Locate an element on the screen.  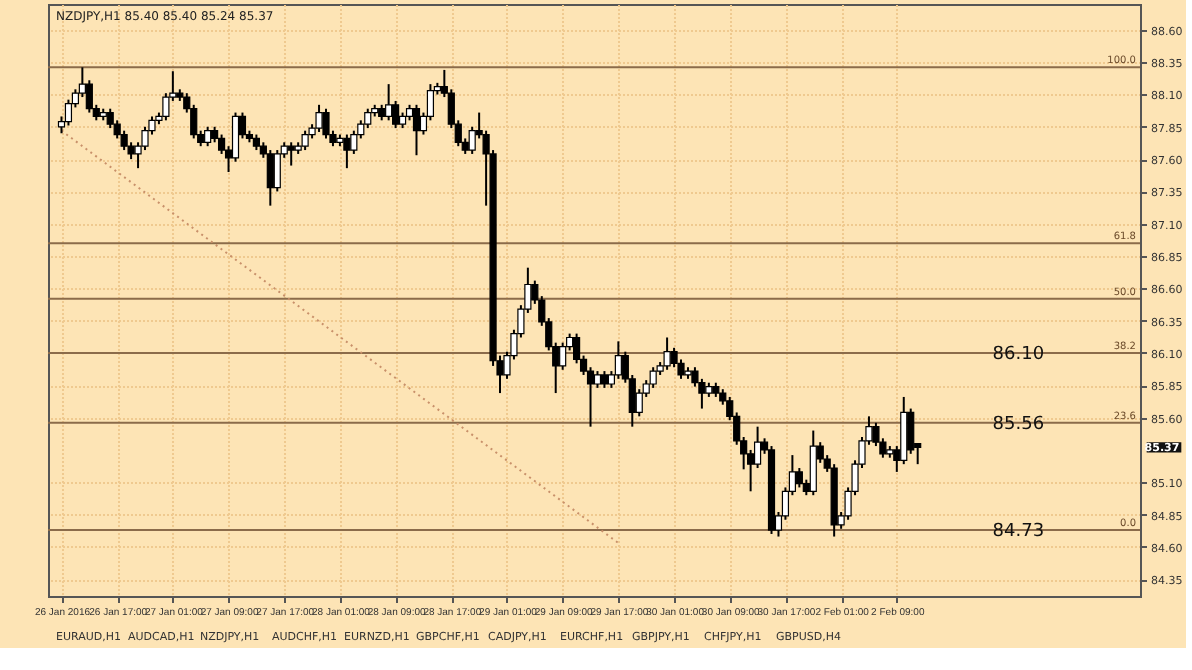
ref-line-label: 85.56 is located at coordinates (1018, 424).